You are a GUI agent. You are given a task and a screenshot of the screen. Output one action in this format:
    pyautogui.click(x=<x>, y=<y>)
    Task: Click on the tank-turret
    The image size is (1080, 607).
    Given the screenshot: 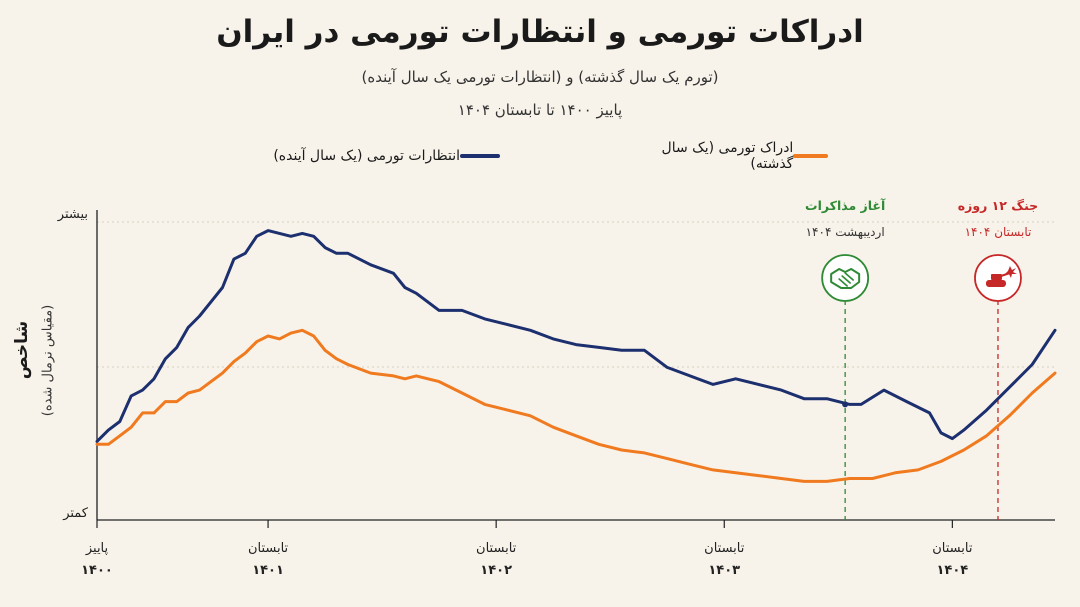 What is the action you would take?
    pyautogui.click(x=996, y=277)
    